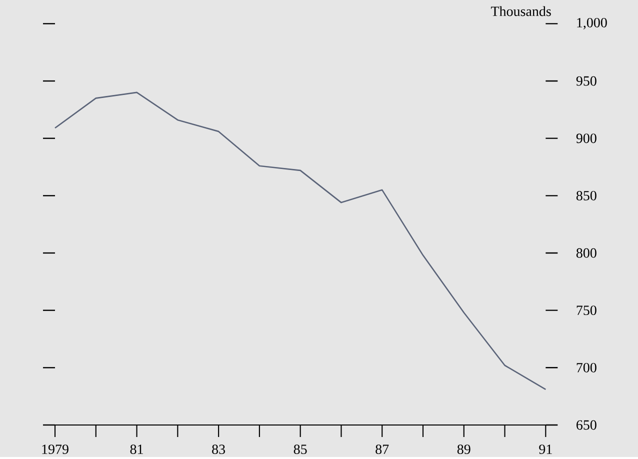  What do you see at coordinates (586, 81) in the screenshot?
I see `y-tick-label: 950` at bounding box center [586, 81].